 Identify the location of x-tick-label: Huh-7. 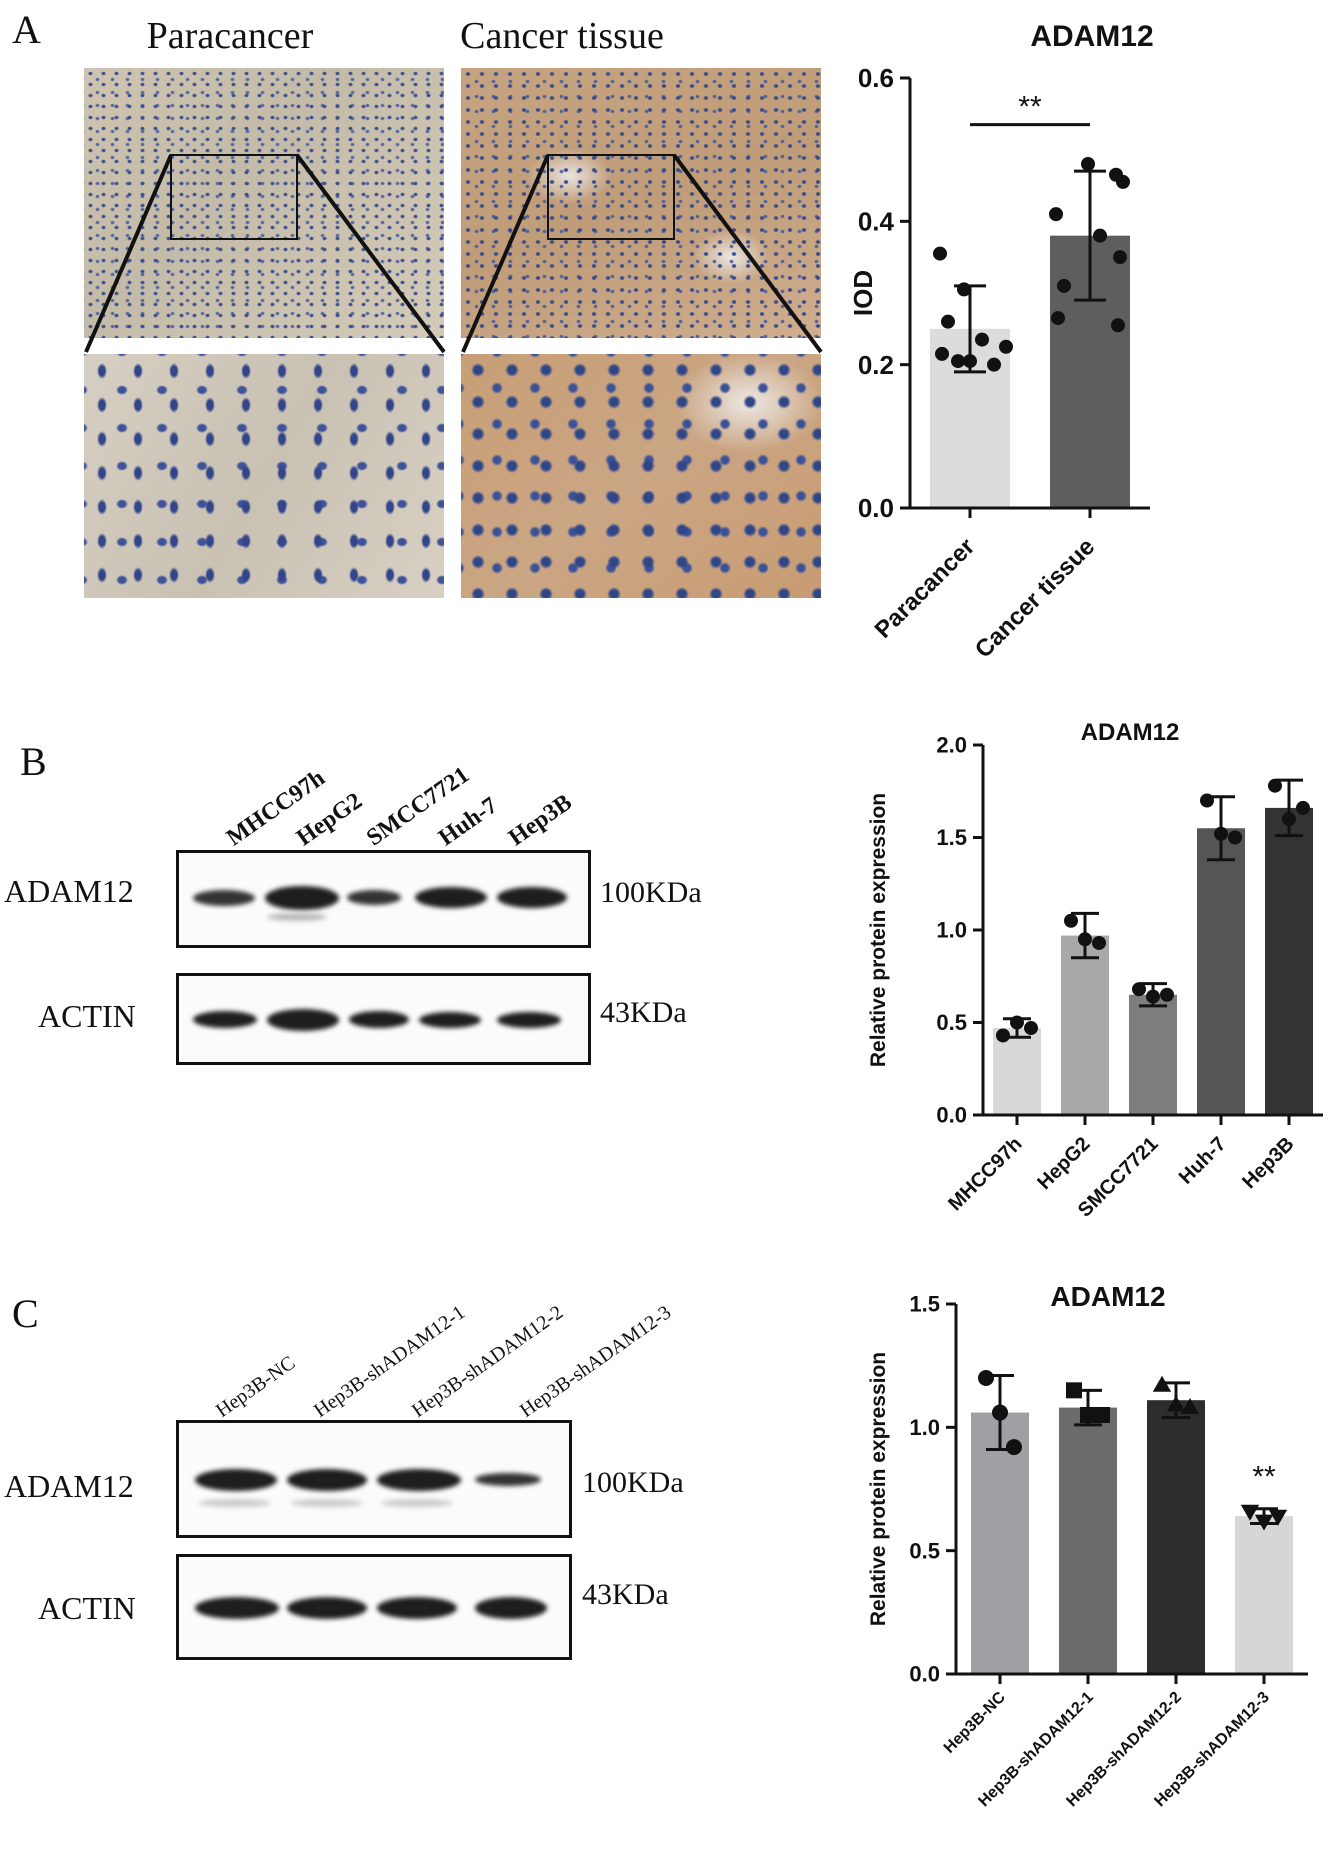
(1203, 1161).